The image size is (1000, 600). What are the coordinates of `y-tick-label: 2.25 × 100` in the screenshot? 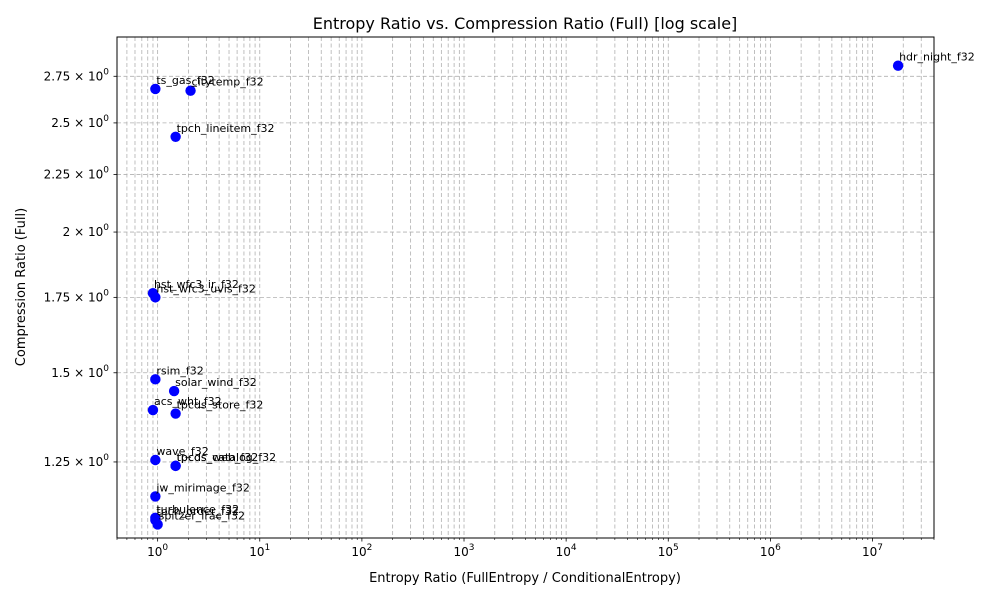 It's located at (77, 173).